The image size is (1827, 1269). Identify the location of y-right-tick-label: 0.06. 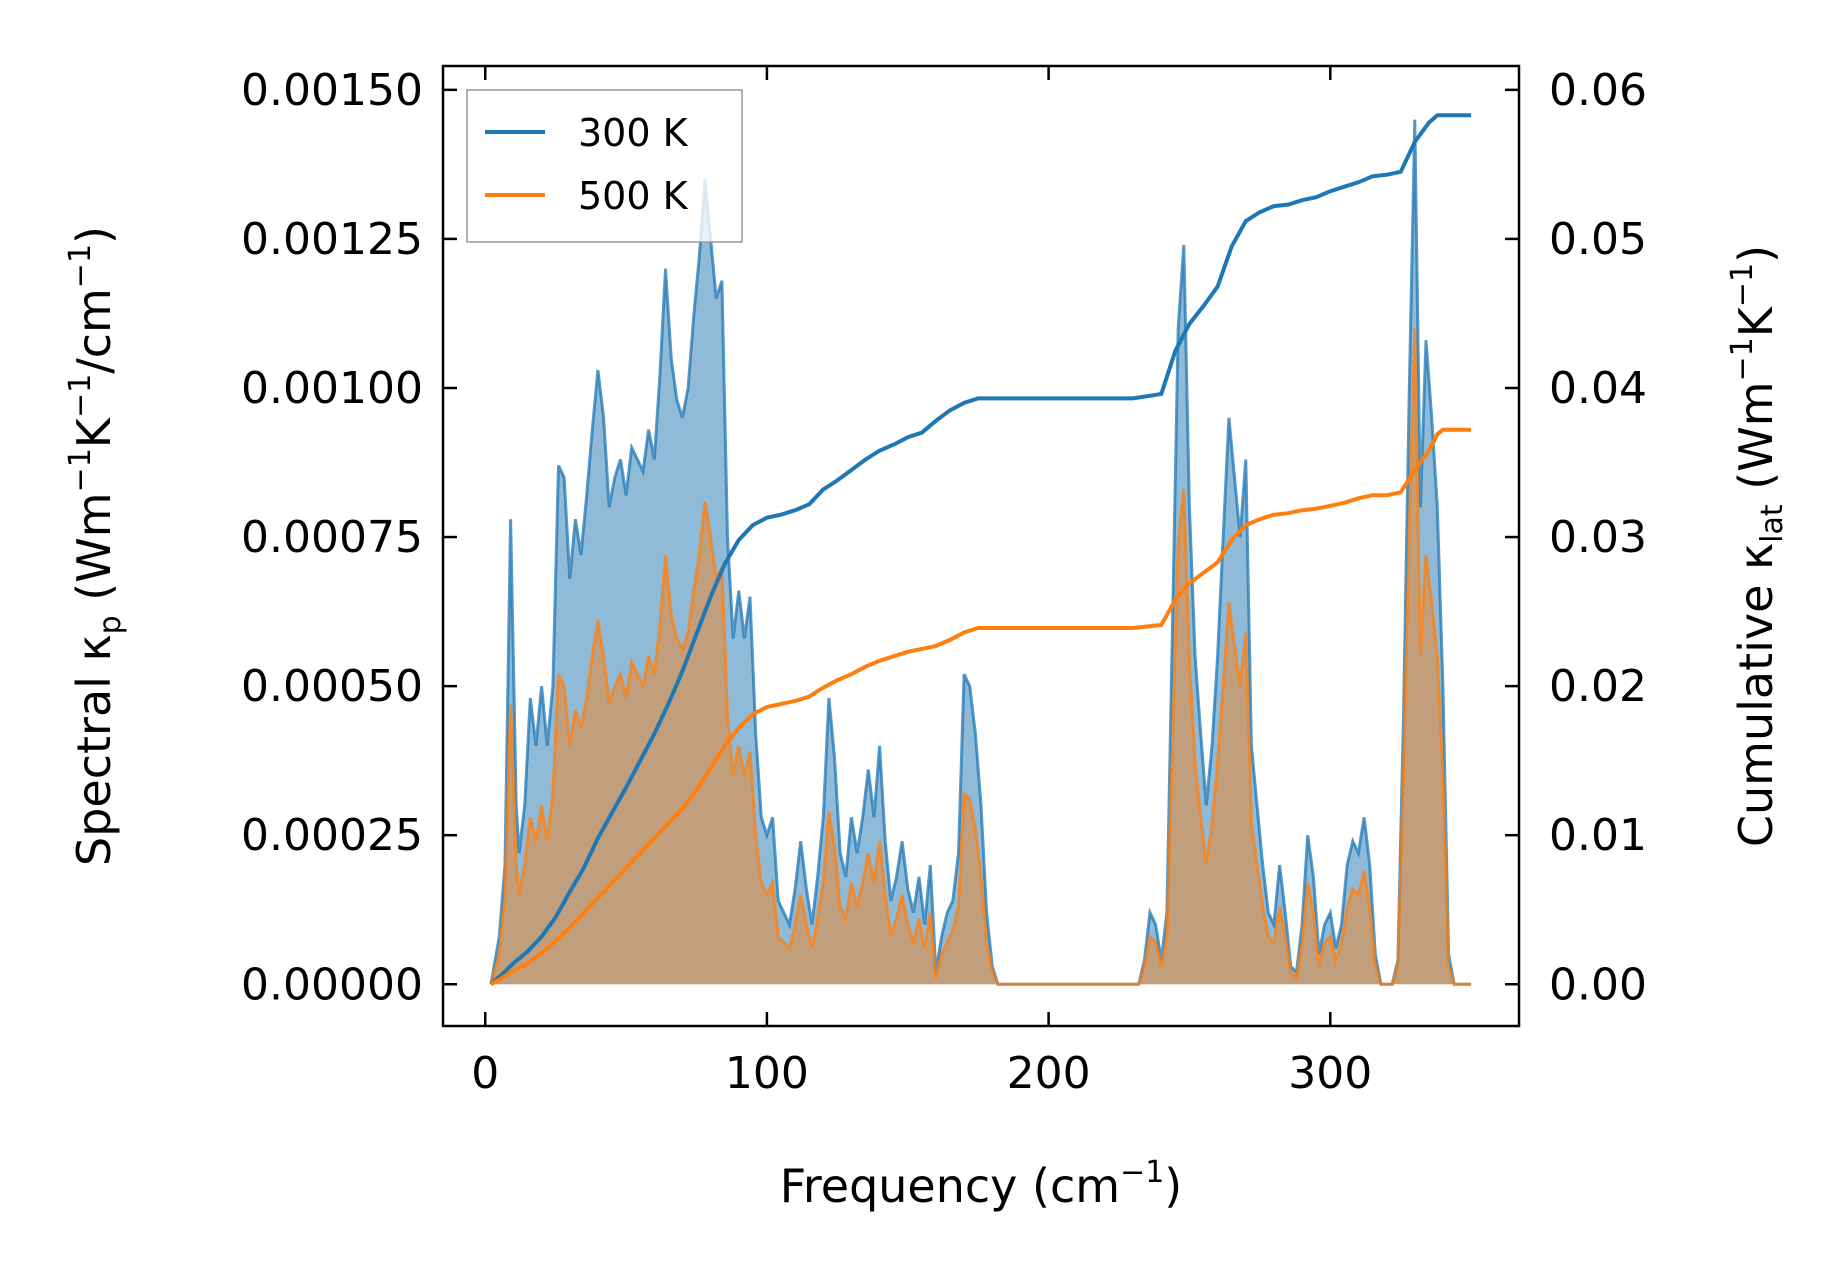
(1598, 90).